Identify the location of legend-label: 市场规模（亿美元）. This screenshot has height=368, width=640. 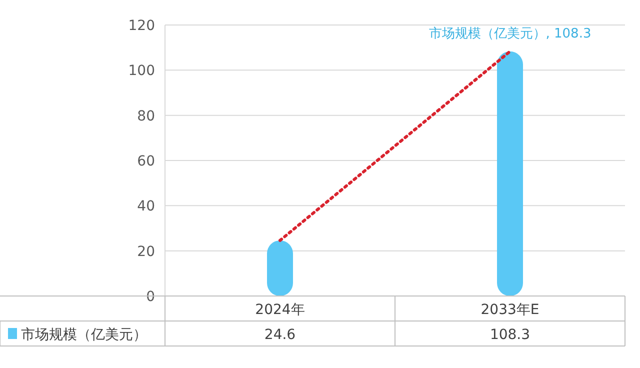
(84, 335).